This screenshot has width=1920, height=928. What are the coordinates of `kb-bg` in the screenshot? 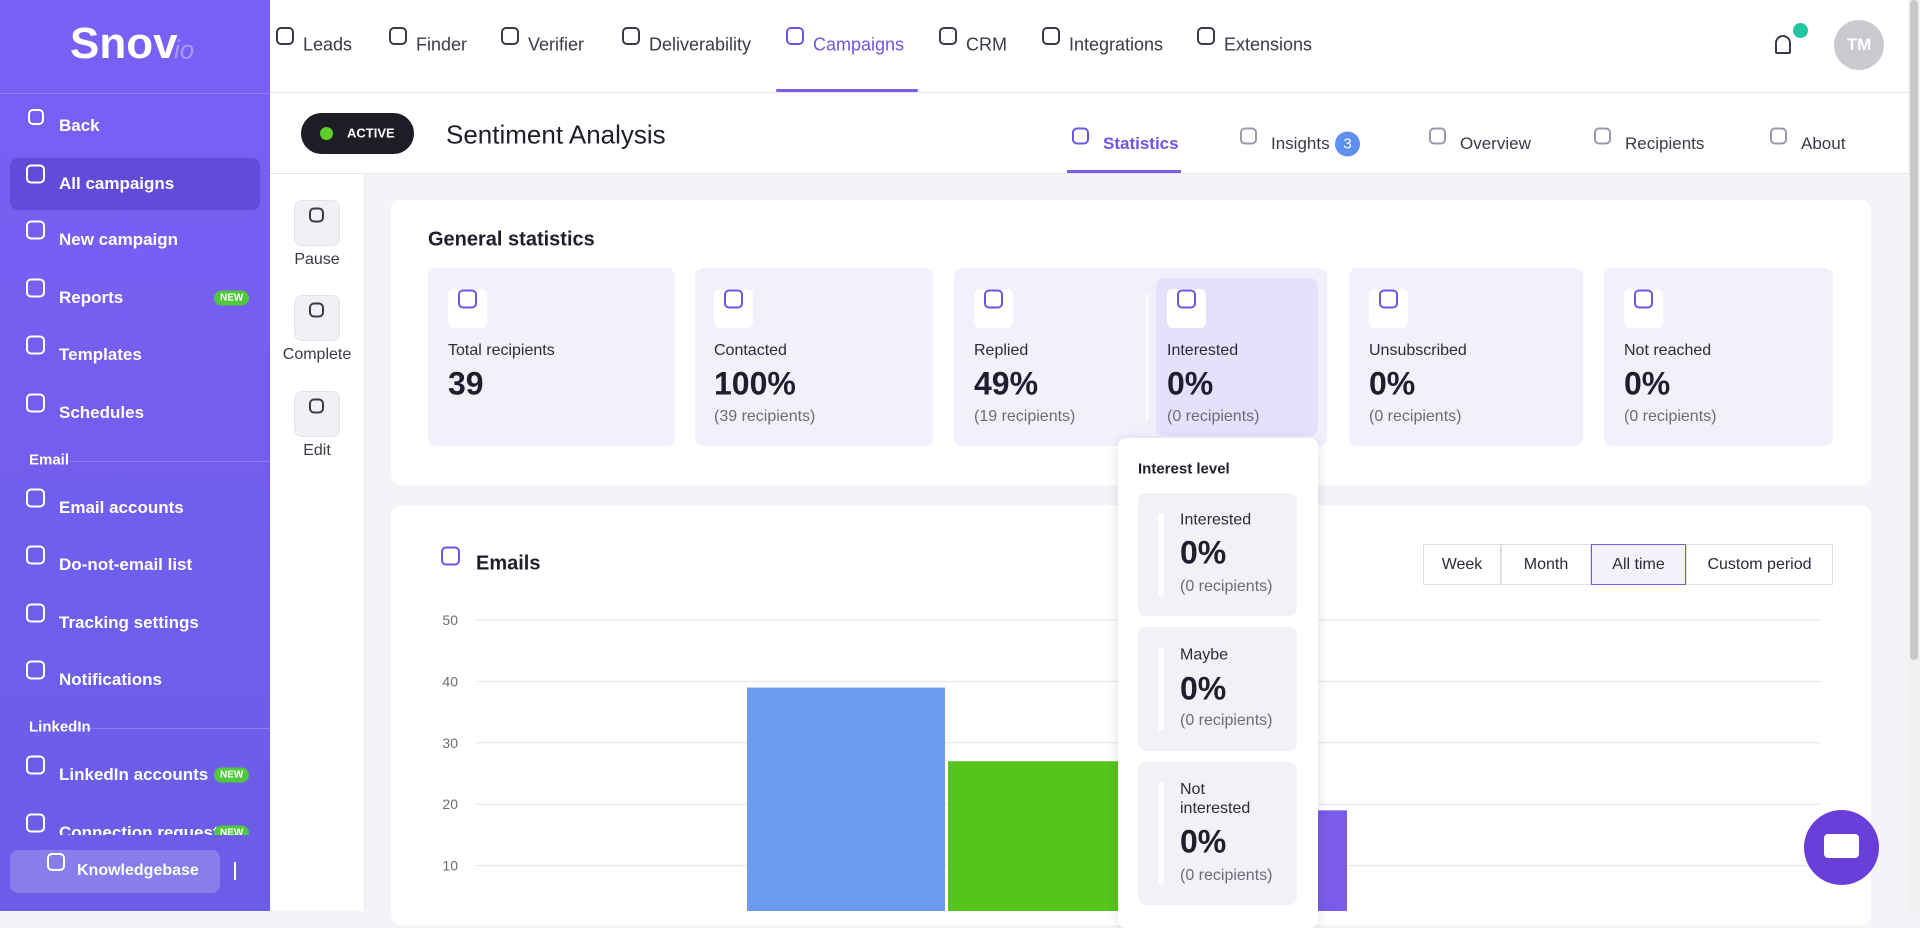 It's located at (135, 873).